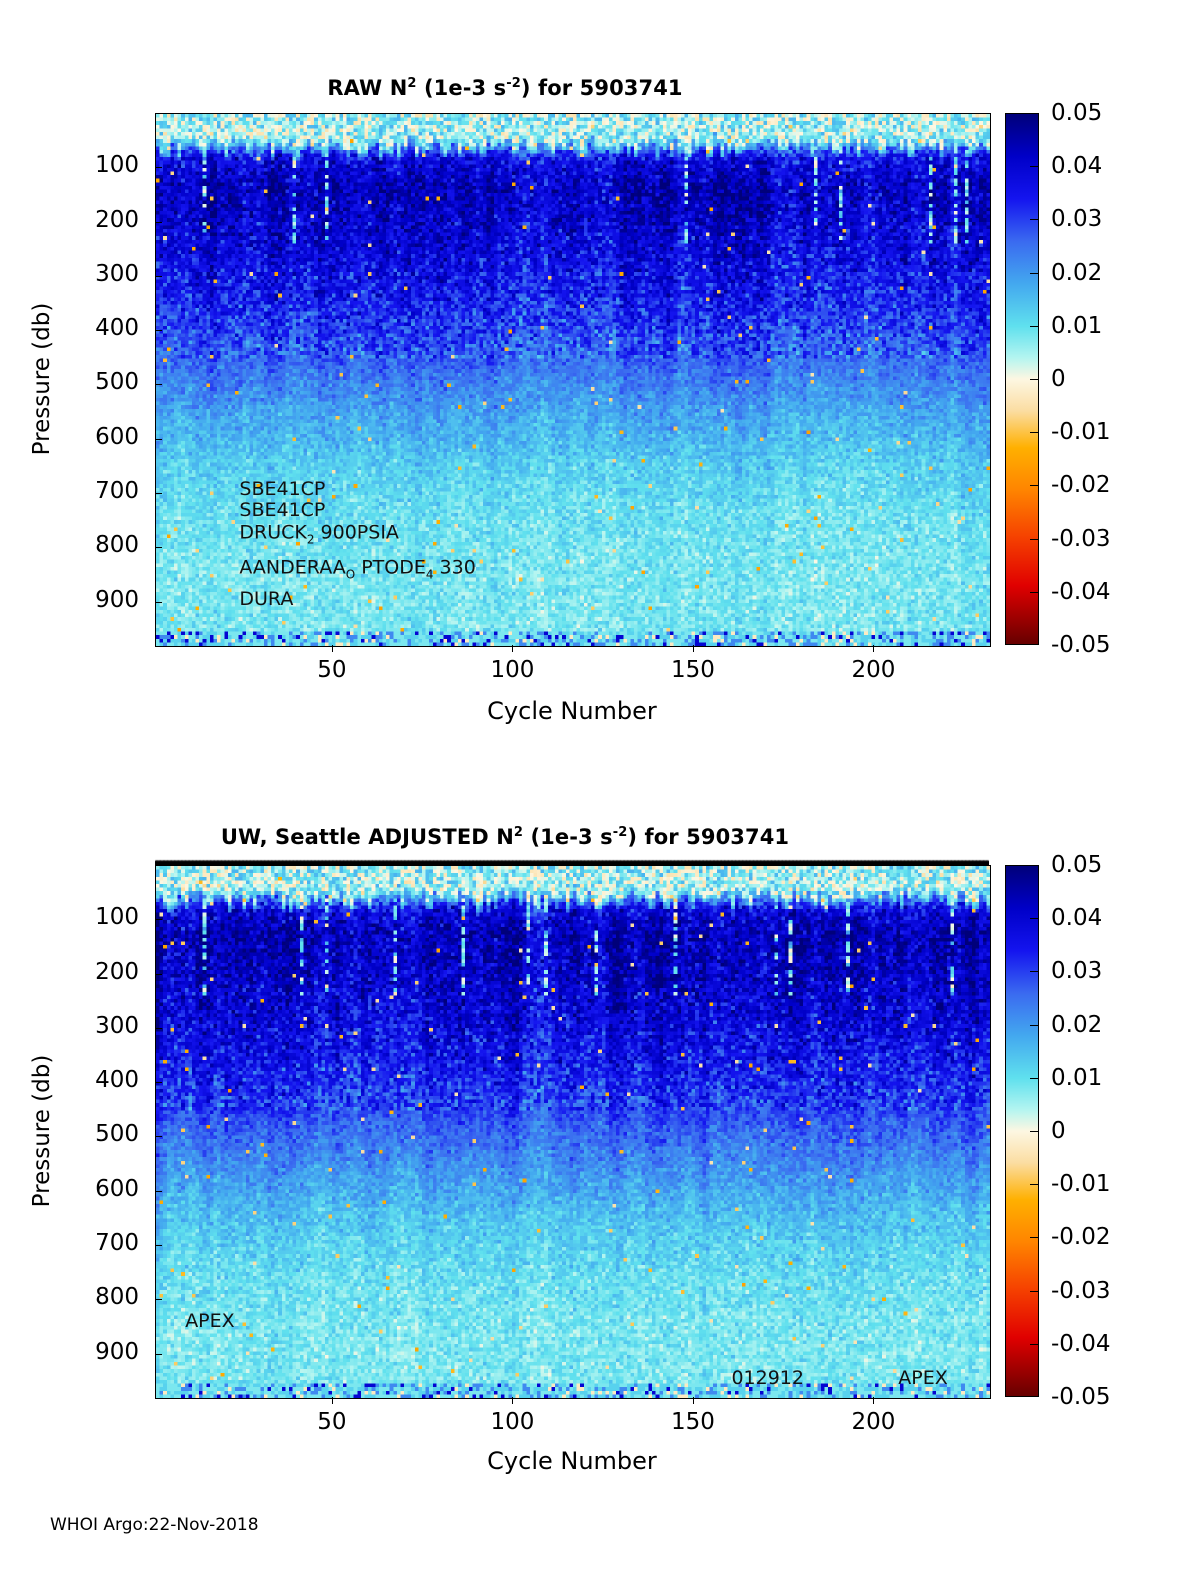 This screenshot has width=1200, height=1575. I want to click on y-axis-label-raw: Pressure (db), so click(42, 379).